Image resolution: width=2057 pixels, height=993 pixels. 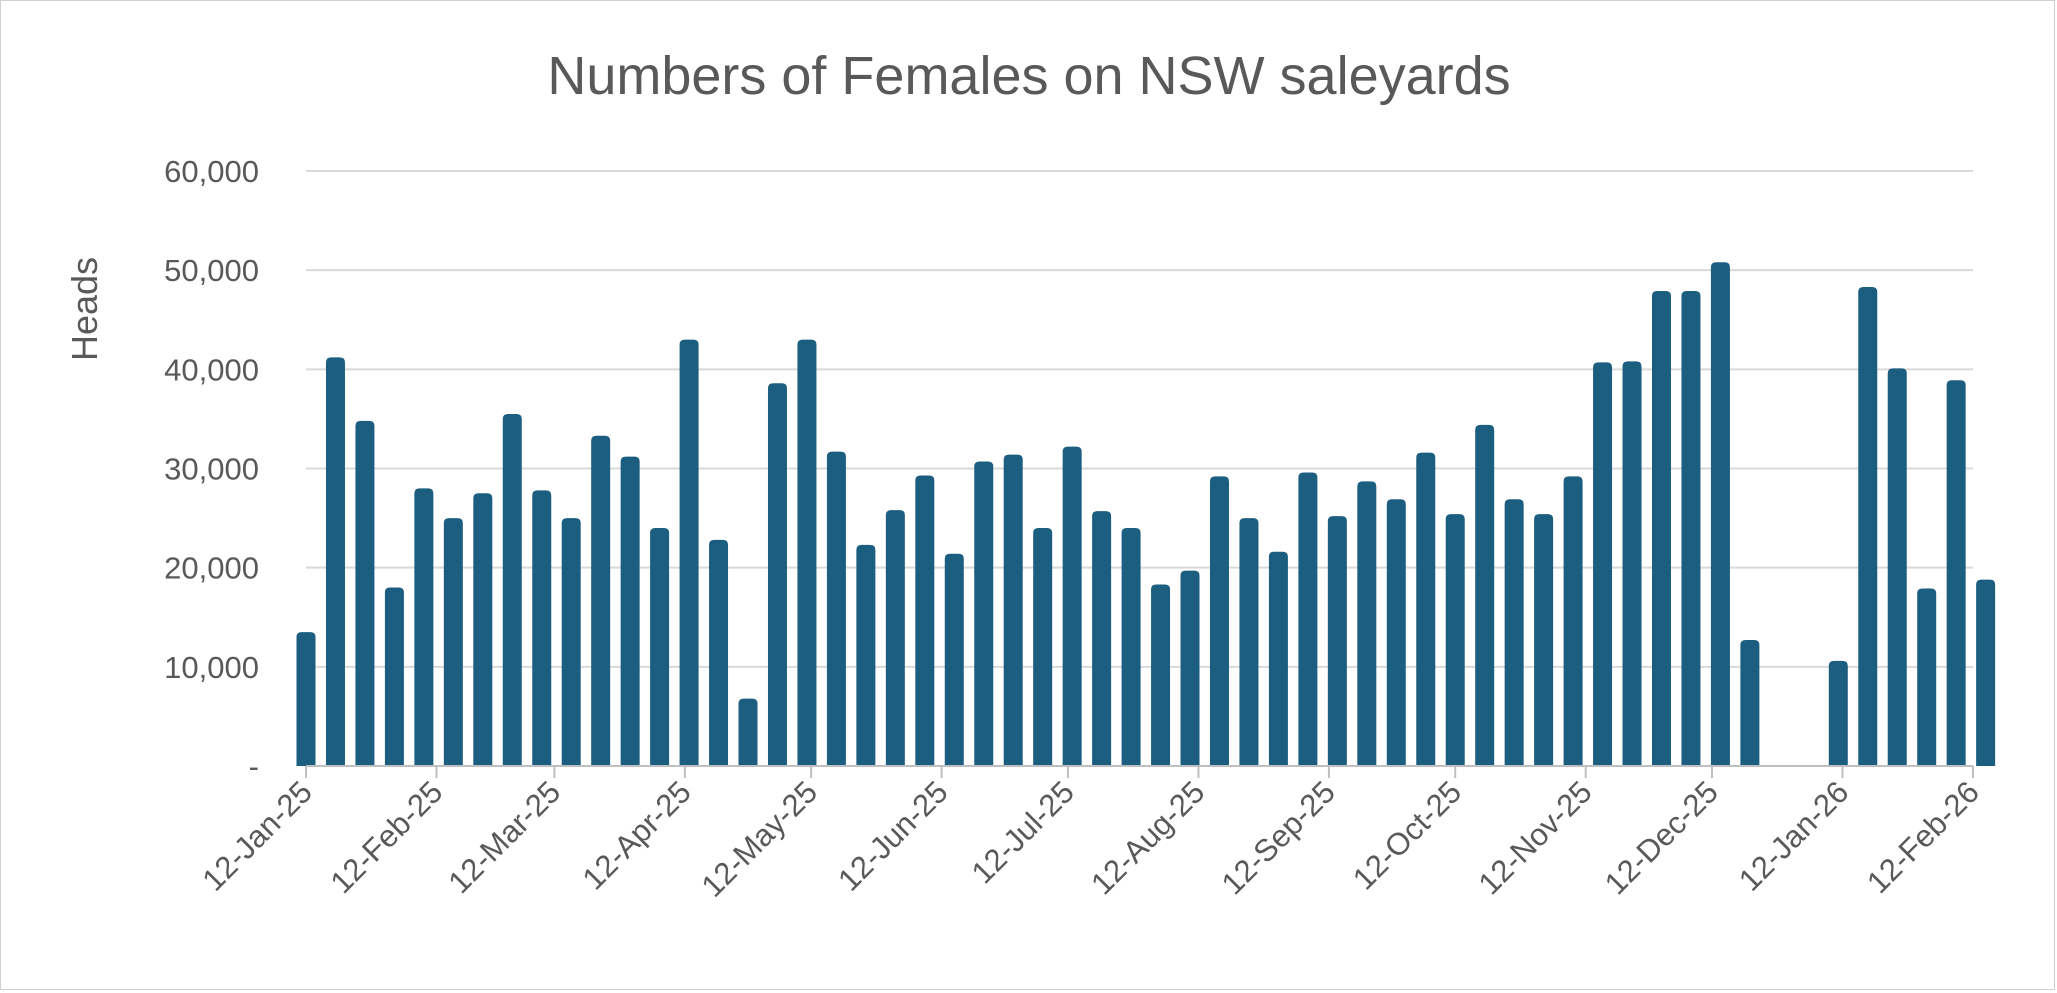 What do you see at coordinates (211, 667) in the screenshot?
I see `y-tick-label: 10,000` at bounding box center [211, 667].